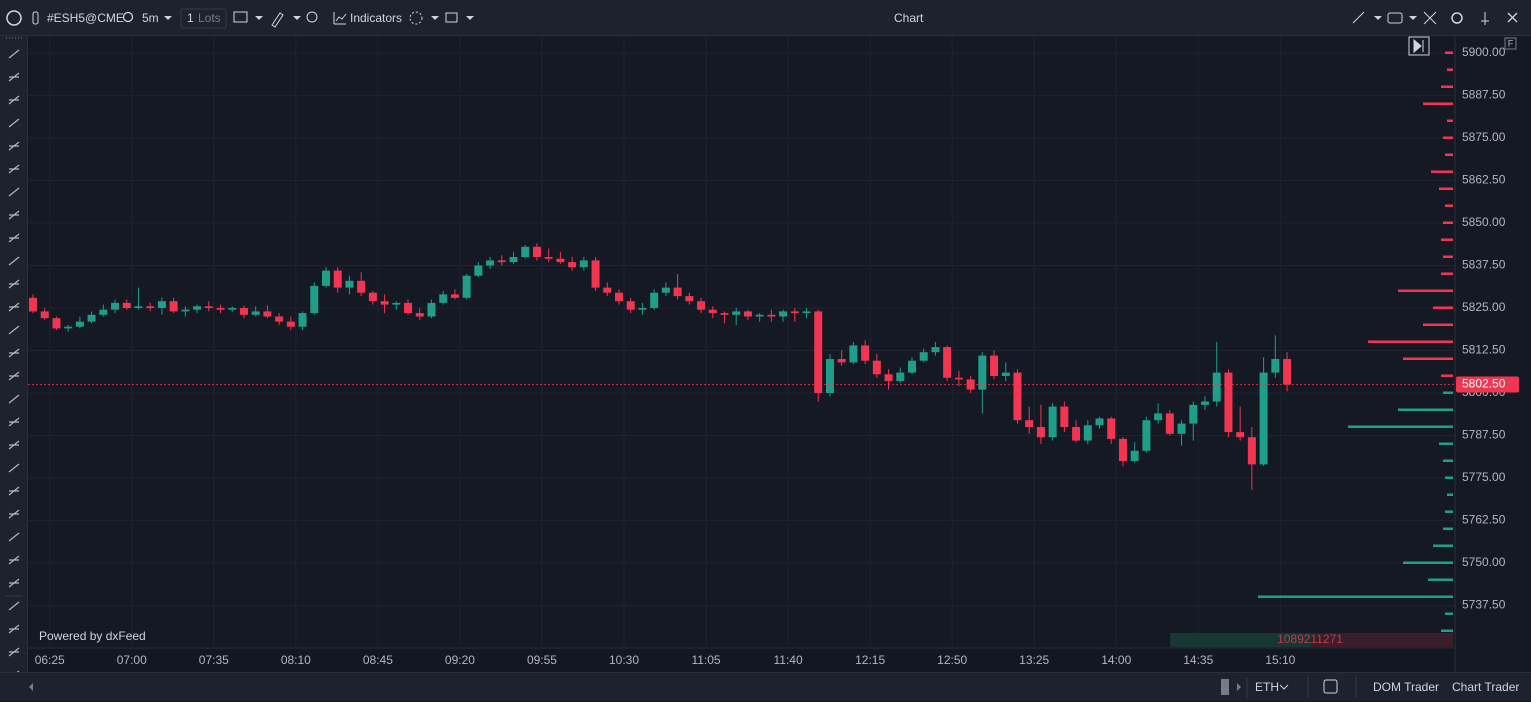 The image size is (1531, 702). I want to click on quantity: 1, so click(190, 18).